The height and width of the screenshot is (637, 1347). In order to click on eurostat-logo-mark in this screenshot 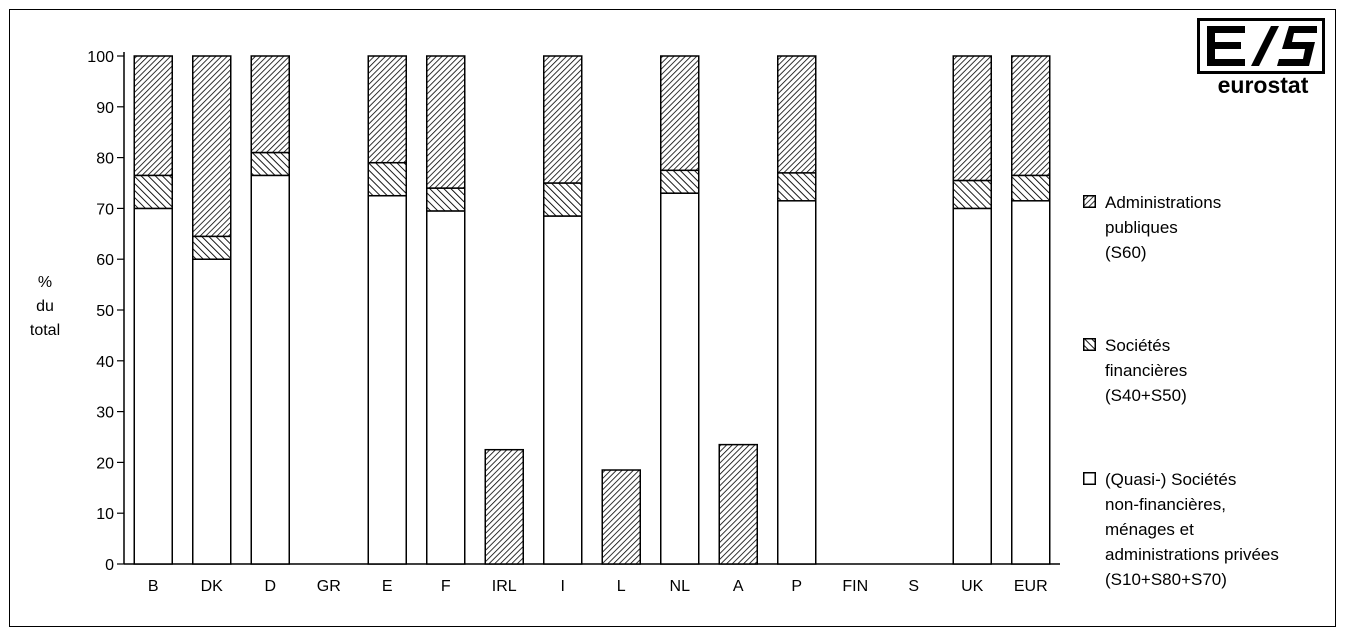, I will do `click(1261, 46)`.